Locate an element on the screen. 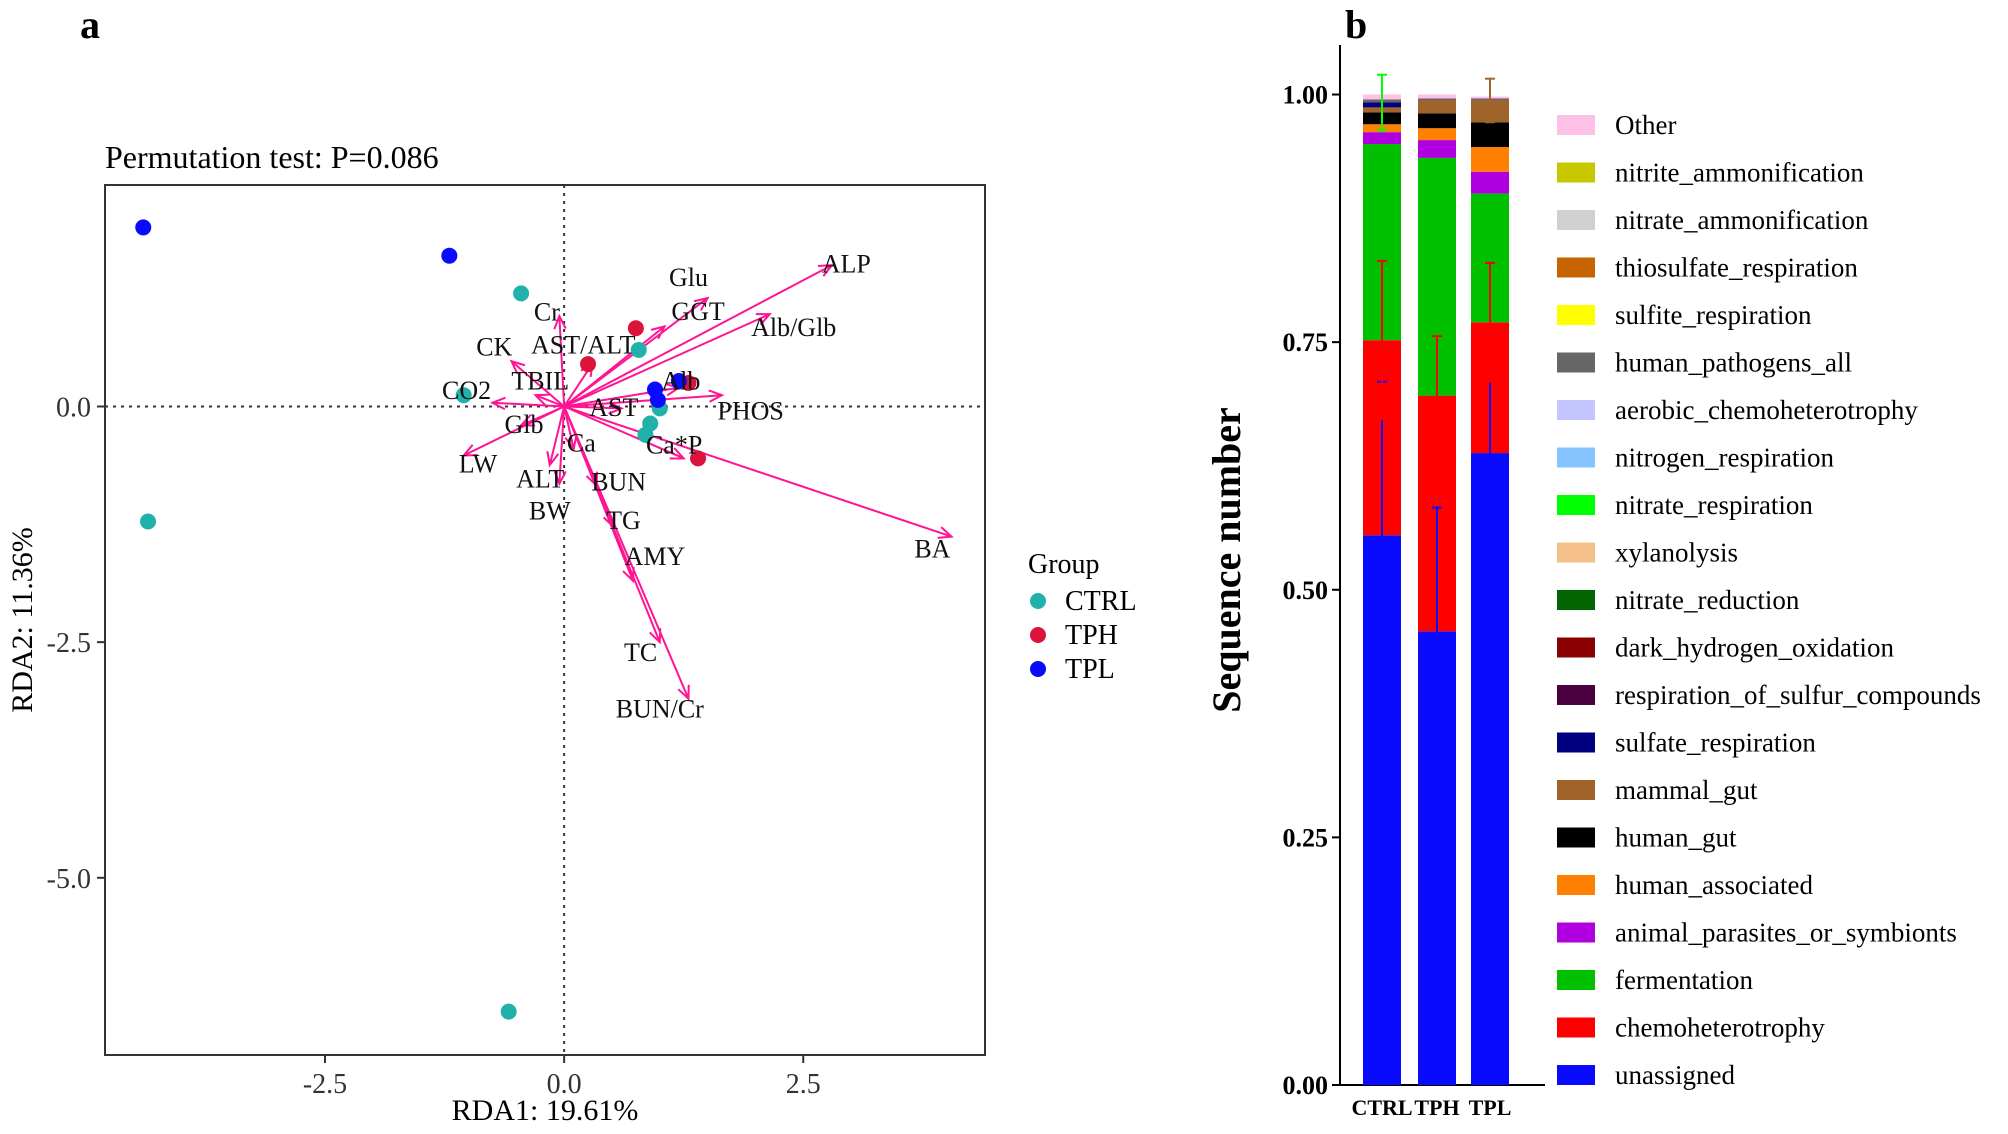 The width and height of the screenshot is (2008, 1134). legend-swatch-tpl is located at coordinates (1038, 669).